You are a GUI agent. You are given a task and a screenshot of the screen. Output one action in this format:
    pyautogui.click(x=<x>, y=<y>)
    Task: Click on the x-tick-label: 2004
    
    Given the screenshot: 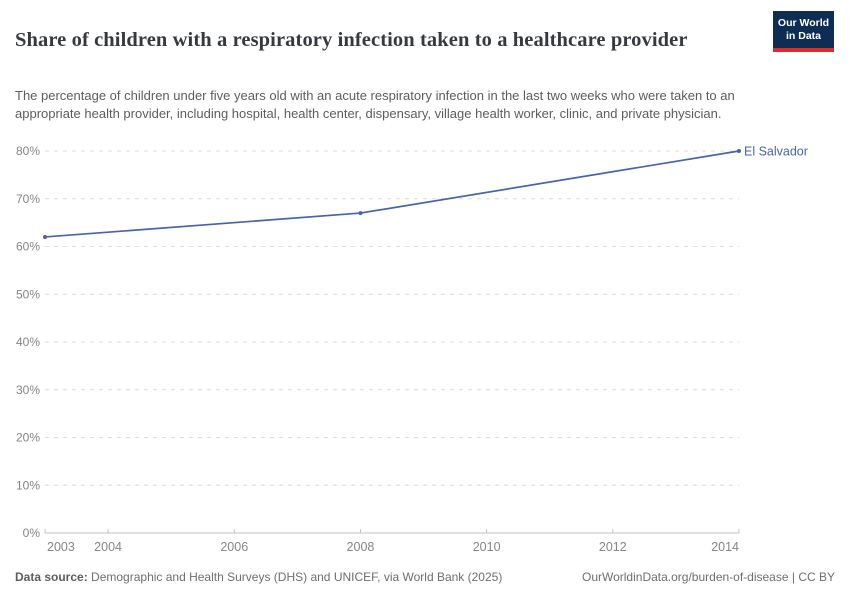 What is the action you would take?
    pyautogui.click(x=108, y=547)
    